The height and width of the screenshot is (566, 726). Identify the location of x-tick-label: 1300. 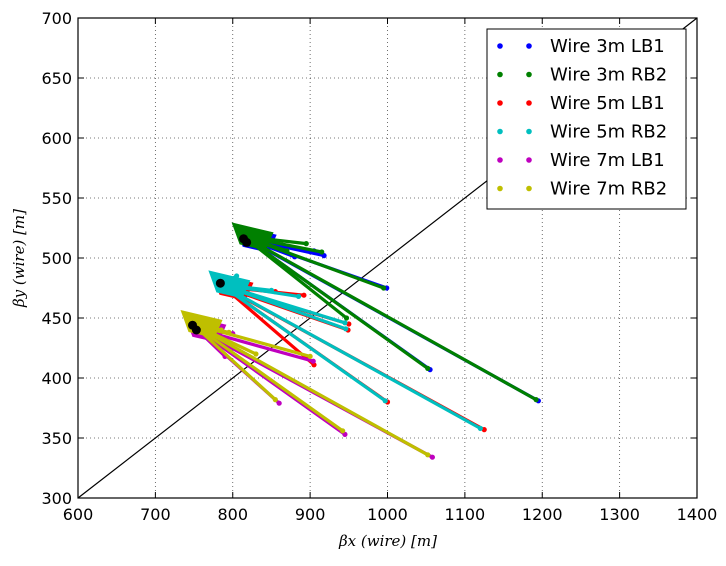
(619, 514).